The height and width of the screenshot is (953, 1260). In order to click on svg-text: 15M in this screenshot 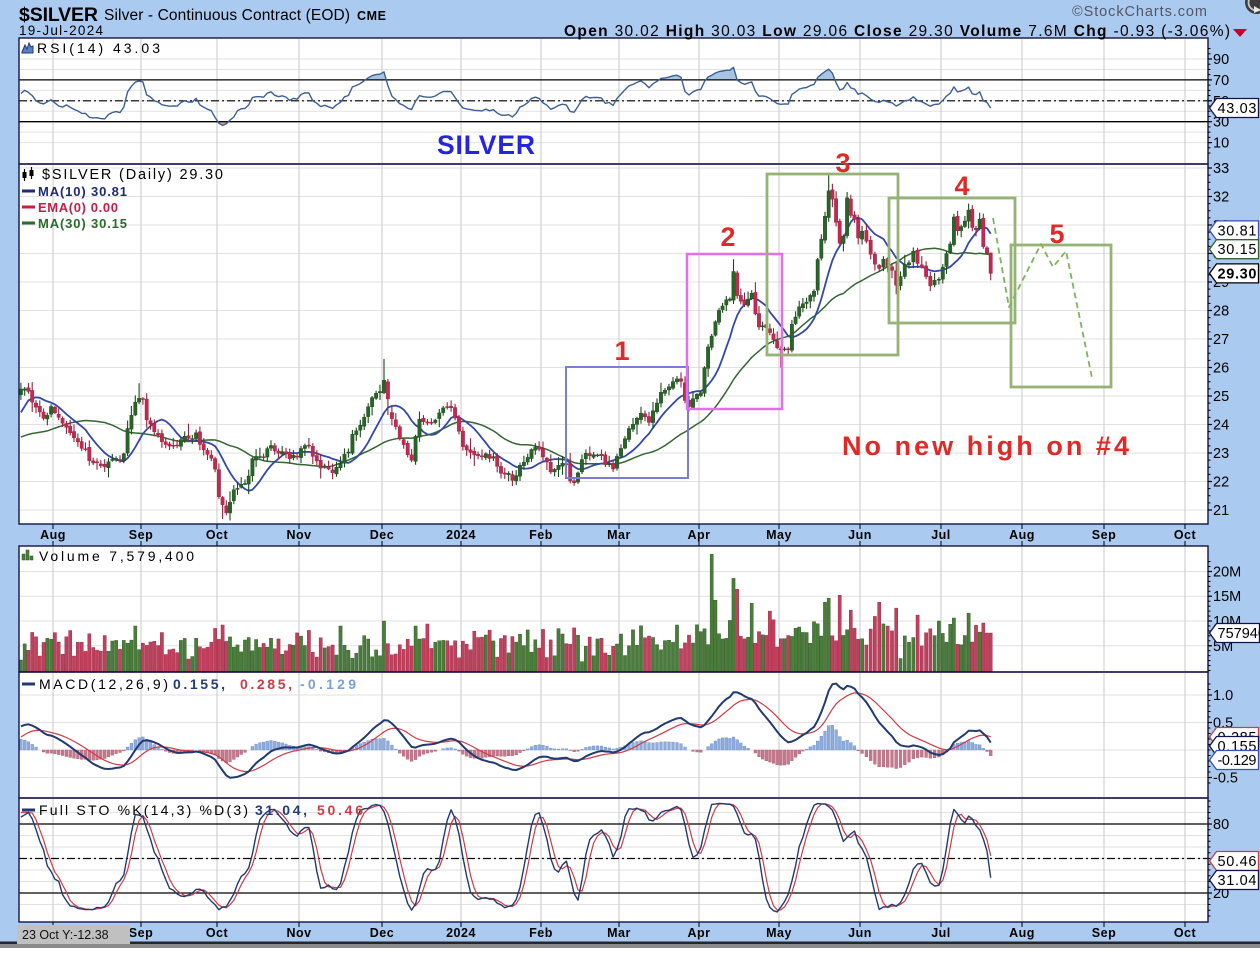, I will do `click(1227, 597)`.